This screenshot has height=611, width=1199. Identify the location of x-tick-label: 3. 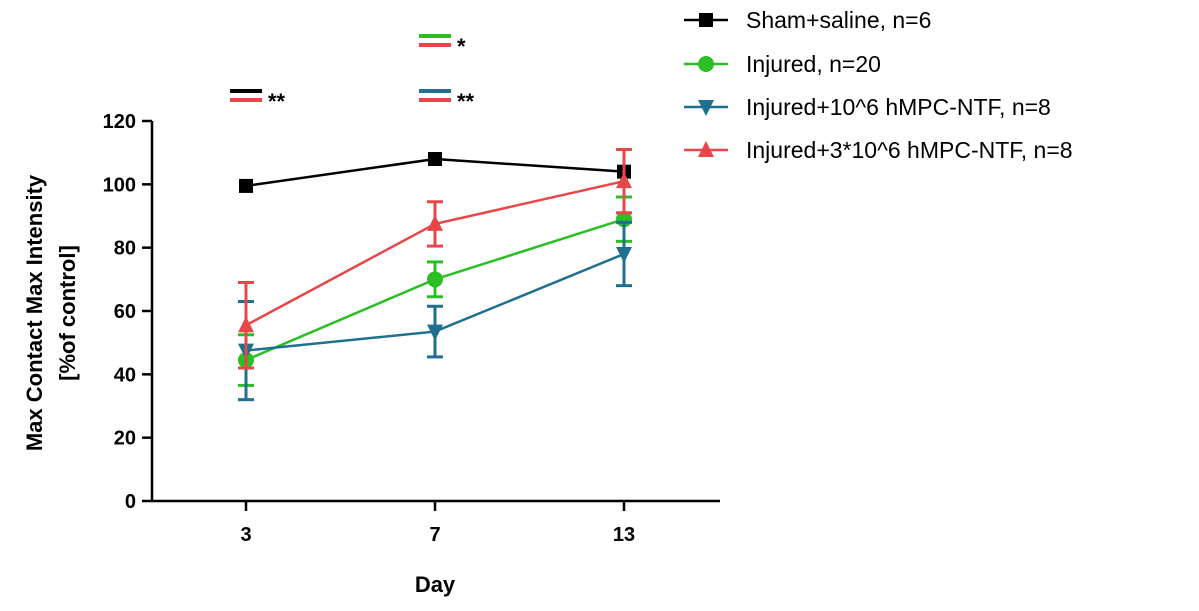
(245, 535).